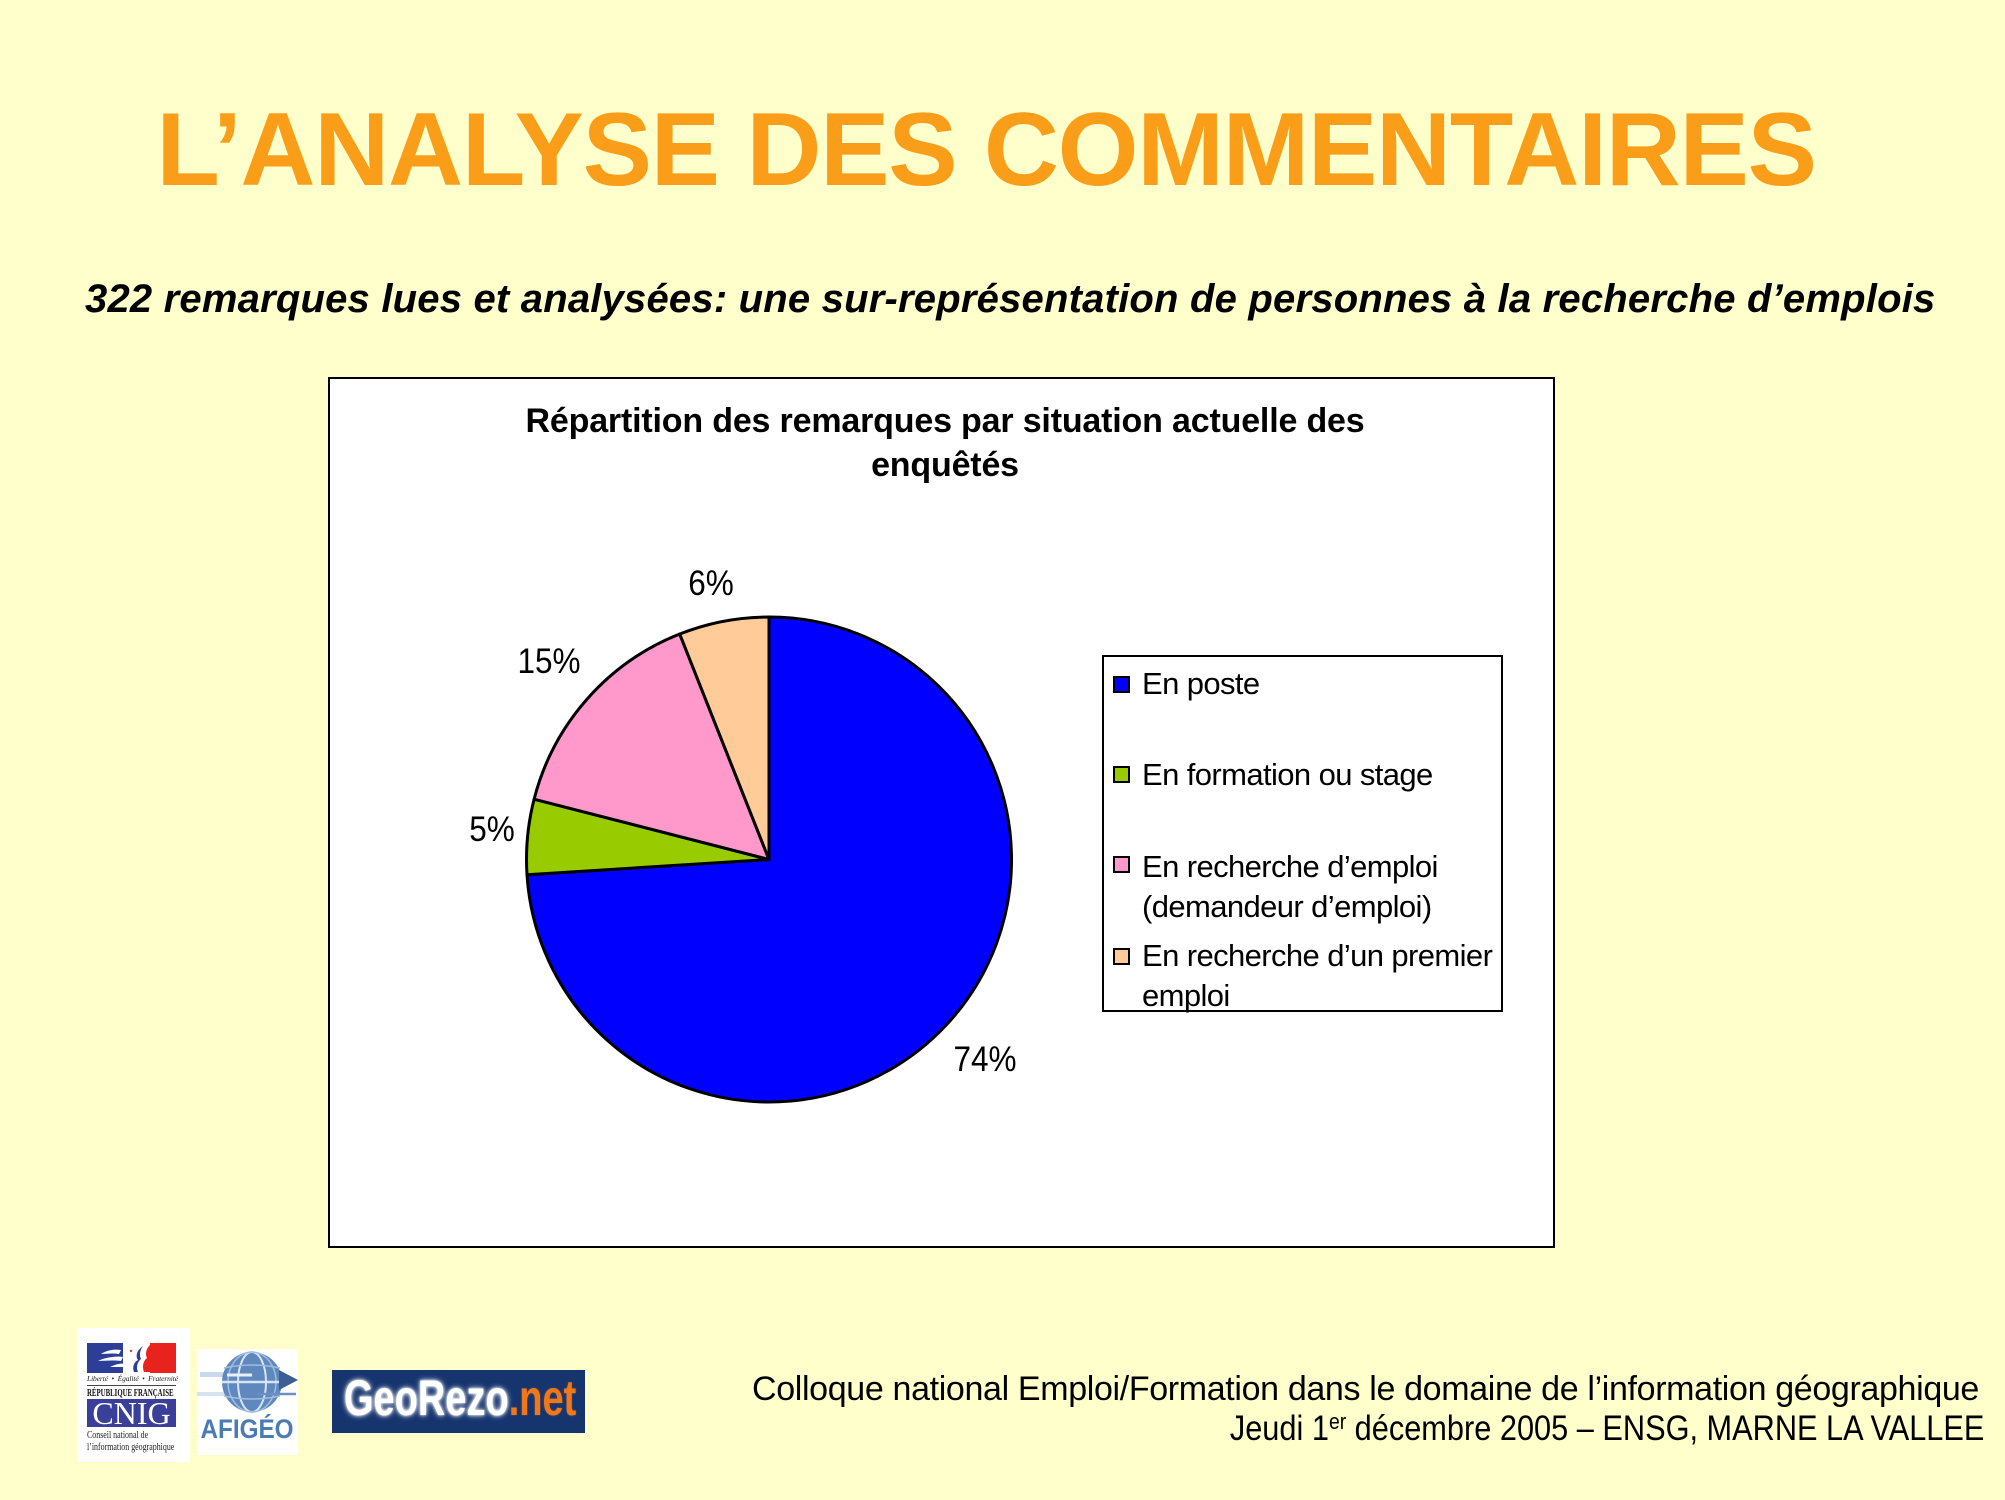 The width and height of the screenshot is (2005, 1500). I want to click on svg-text: AFIGÉO, so click(247, 1428).